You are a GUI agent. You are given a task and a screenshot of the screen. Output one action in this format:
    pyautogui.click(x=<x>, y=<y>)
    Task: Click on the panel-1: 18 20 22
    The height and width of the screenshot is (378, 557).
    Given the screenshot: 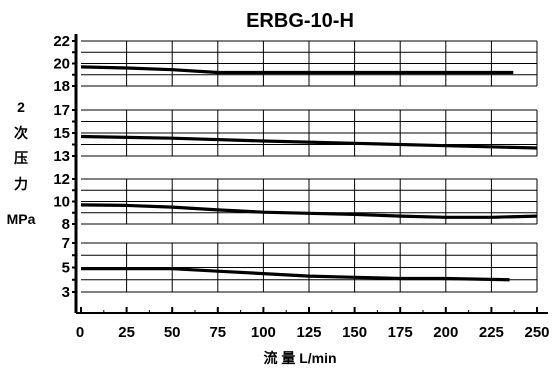 What is the action you would take?
    pyautogui.click(x=295, y=64)
    